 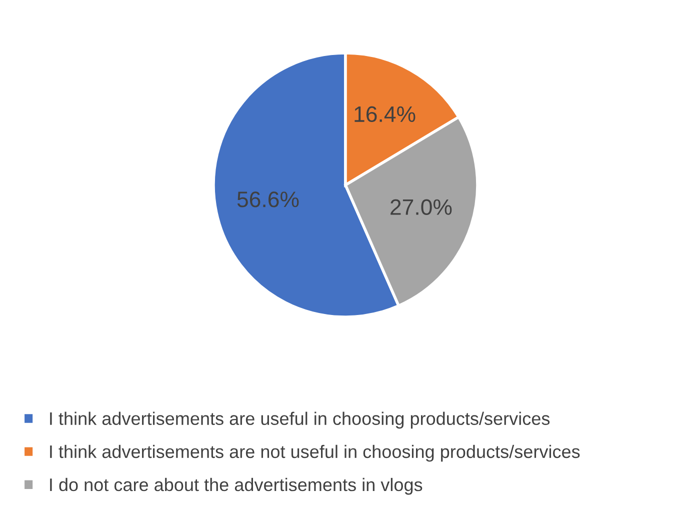 I want to click on data-label: 56.6%, so click(x=268, y=200).